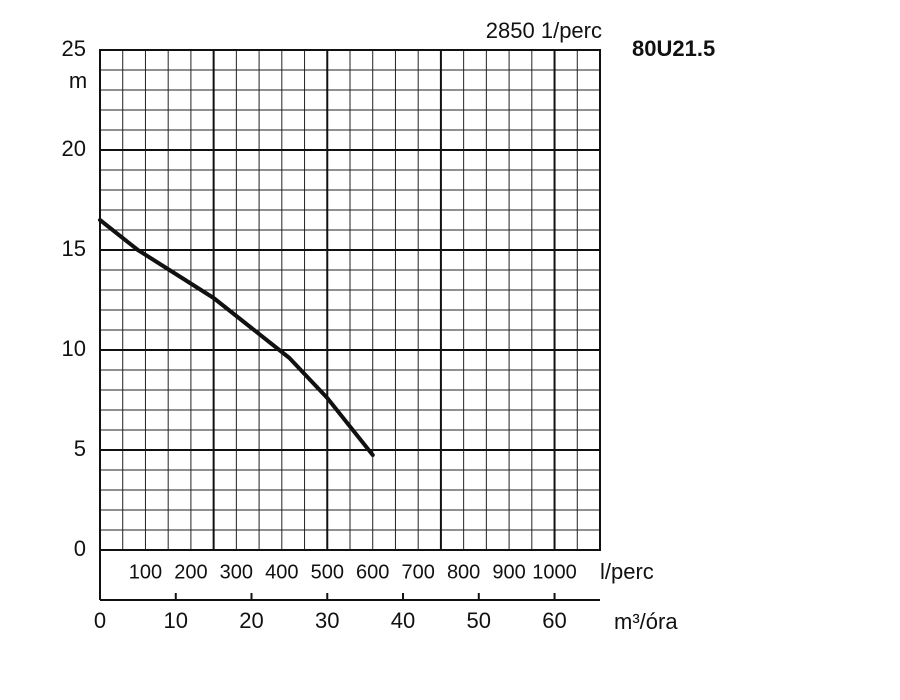 Image resolution: width=900 pixels, height=700 pixels. I want to click on chart-title: 80U21.5, so click(673, 48).